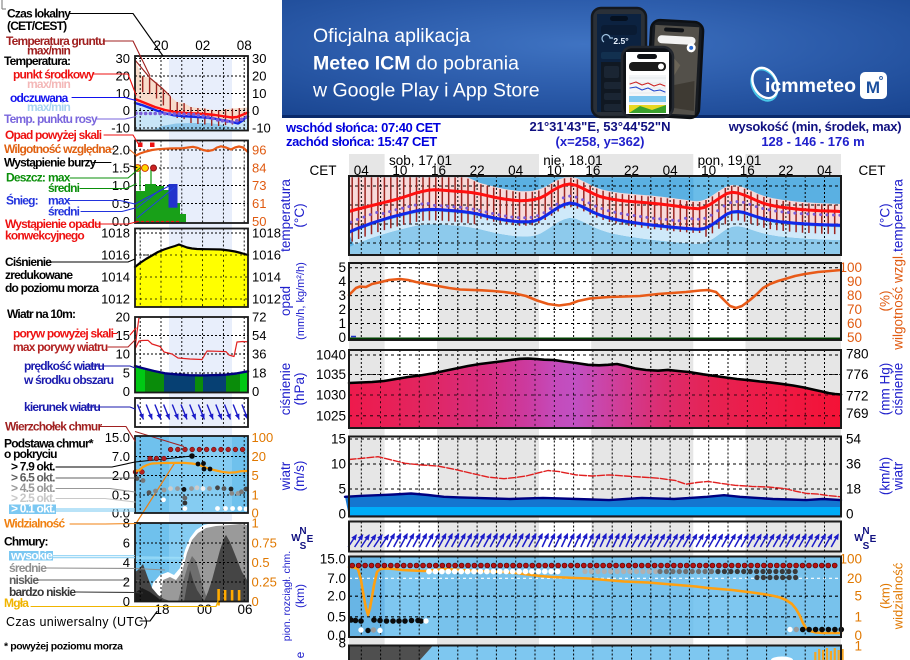  What do you see at coordinates (244, 45) in the screenshot?
I see `svg-text: 08` at bounding box center [244, 45].